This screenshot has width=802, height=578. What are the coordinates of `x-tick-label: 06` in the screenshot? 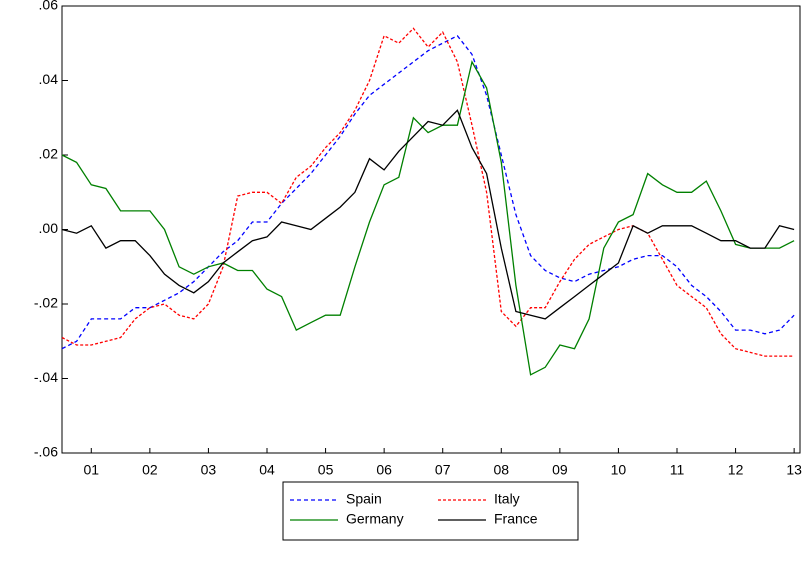 It's located at (384, 470).